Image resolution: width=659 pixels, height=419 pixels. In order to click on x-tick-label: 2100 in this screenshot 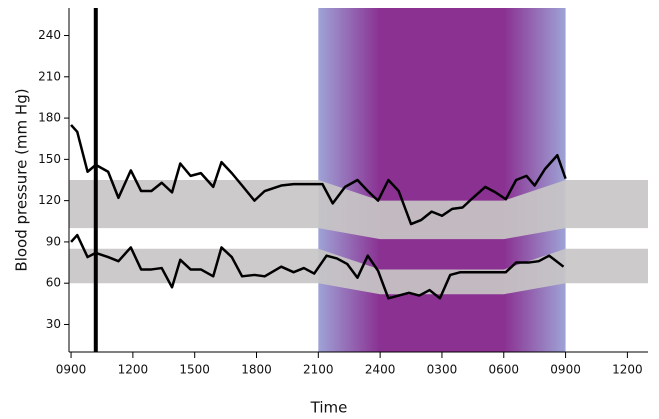, I will do `click(318, 370)`.